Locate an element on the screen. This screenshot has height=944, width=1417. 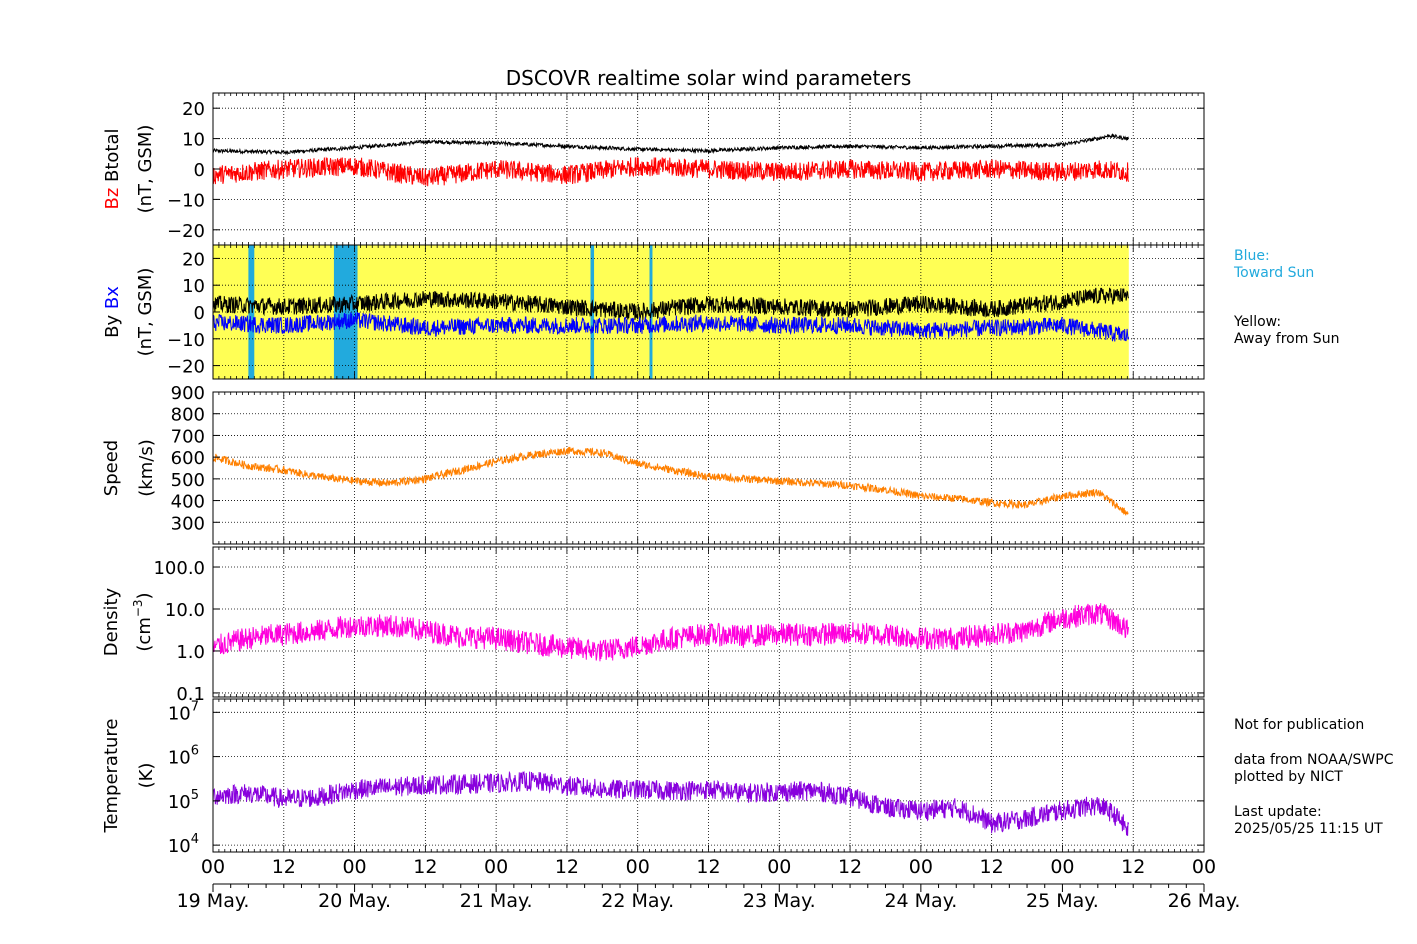
series-line-btotal is located at coordinates (670, 144).